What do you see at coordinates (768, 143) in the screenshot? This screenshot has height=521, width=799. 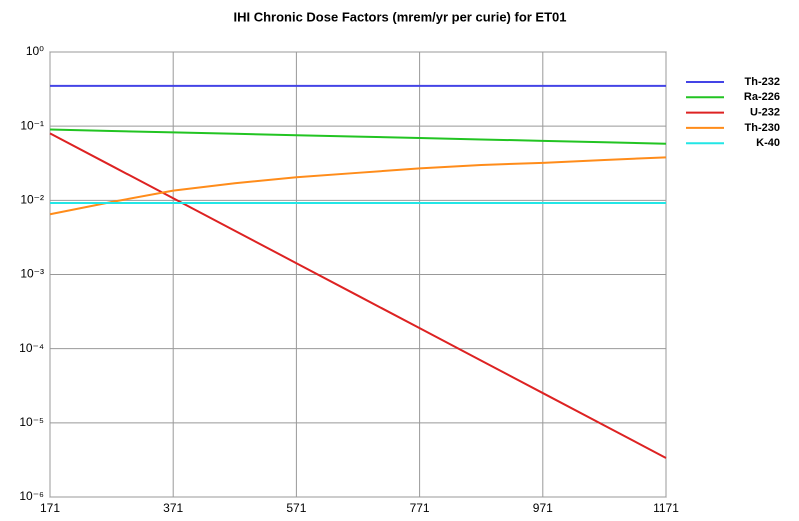 I see `legend-label: K-40` at bounding box center [768, 143].